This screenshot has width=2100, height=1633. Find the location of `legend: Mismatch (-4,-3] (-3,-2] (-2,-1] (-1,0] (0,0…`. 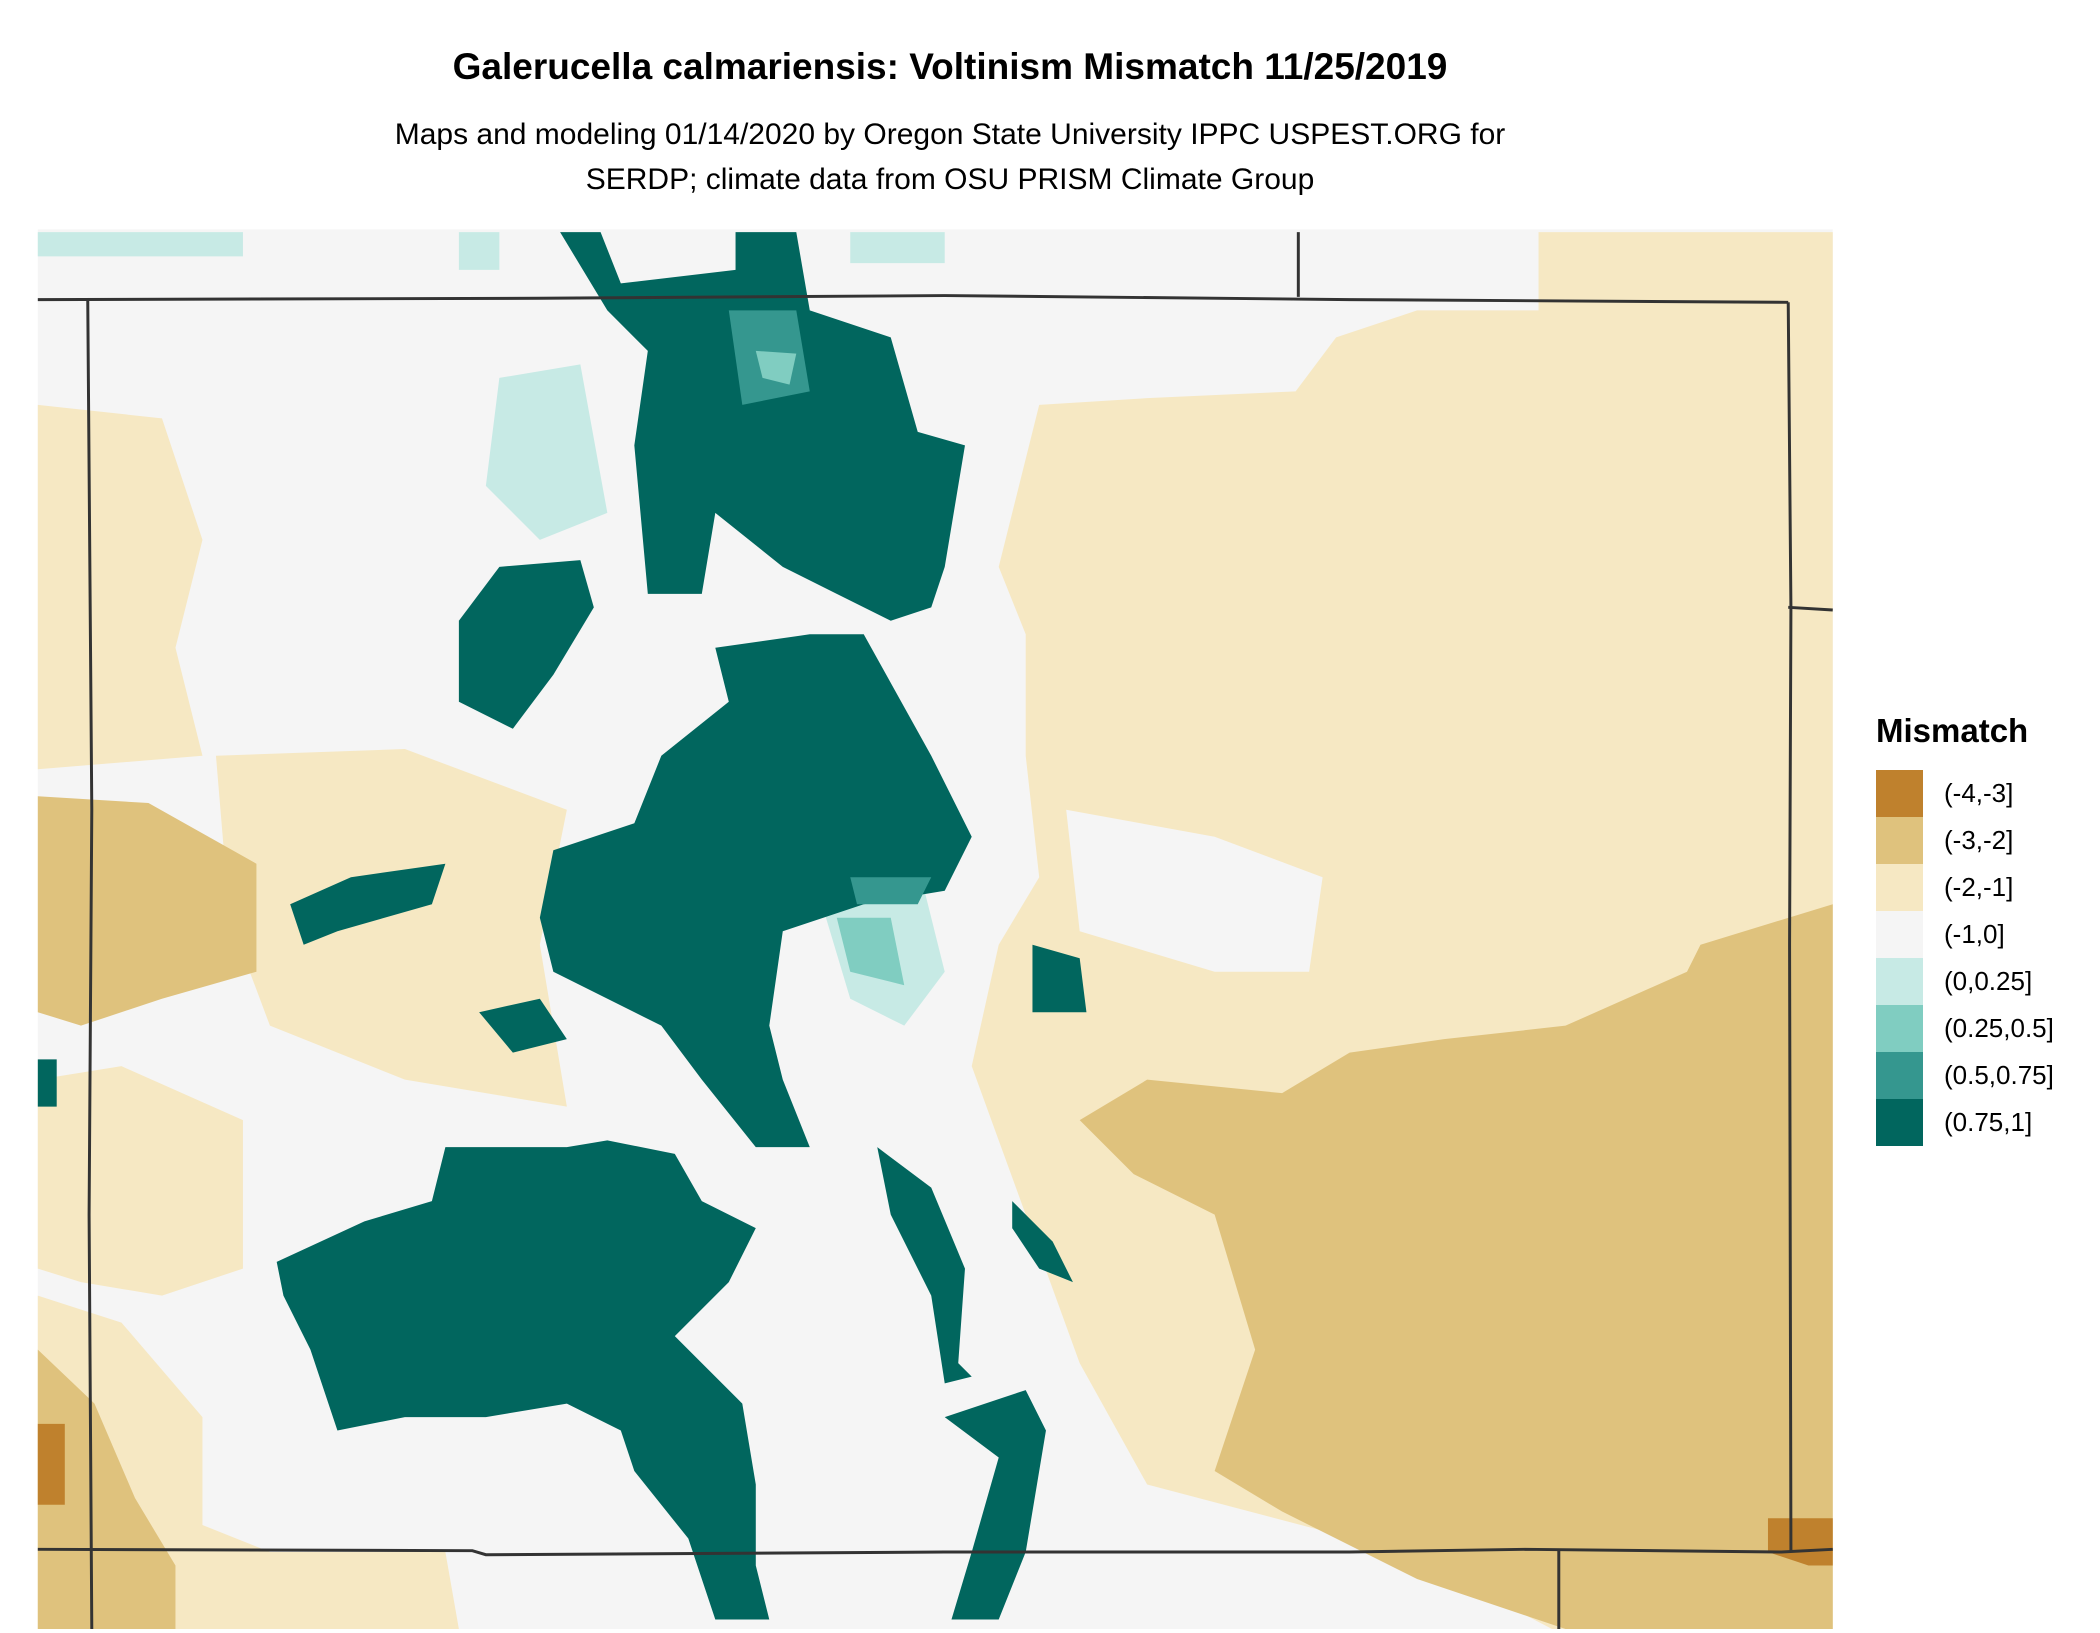

legend: Mismatch (-4,-3] (-3,-2] (-2,-1] (-1,0] (0,0… is located at coordinates (1965, 929).